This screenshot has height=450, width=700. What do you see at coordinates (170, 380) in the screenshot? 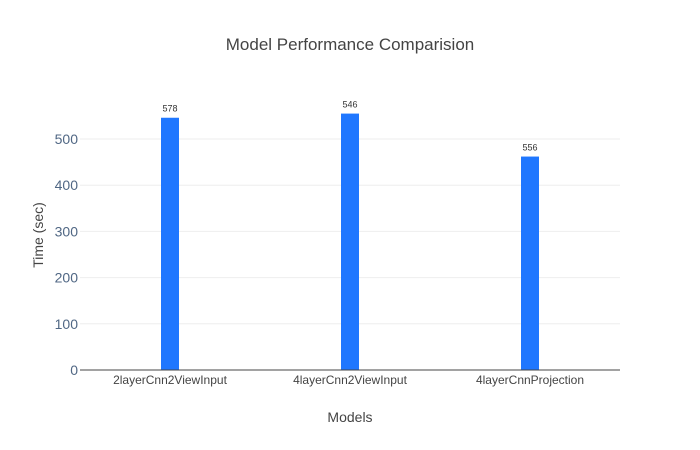
I see `x-tick-label: 2layerCnn2ViewInput` at bounding box center [170, 380].